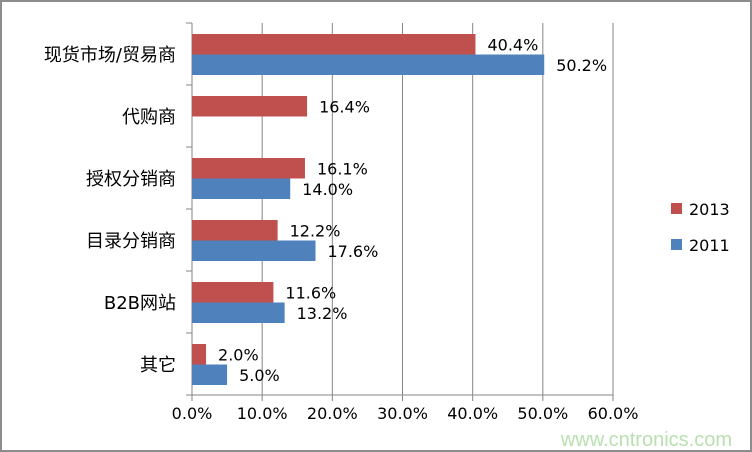 The width and height of the screenshot is (752, 452). I want to click on x-tick-label: 10.0%, so click(262, 413).